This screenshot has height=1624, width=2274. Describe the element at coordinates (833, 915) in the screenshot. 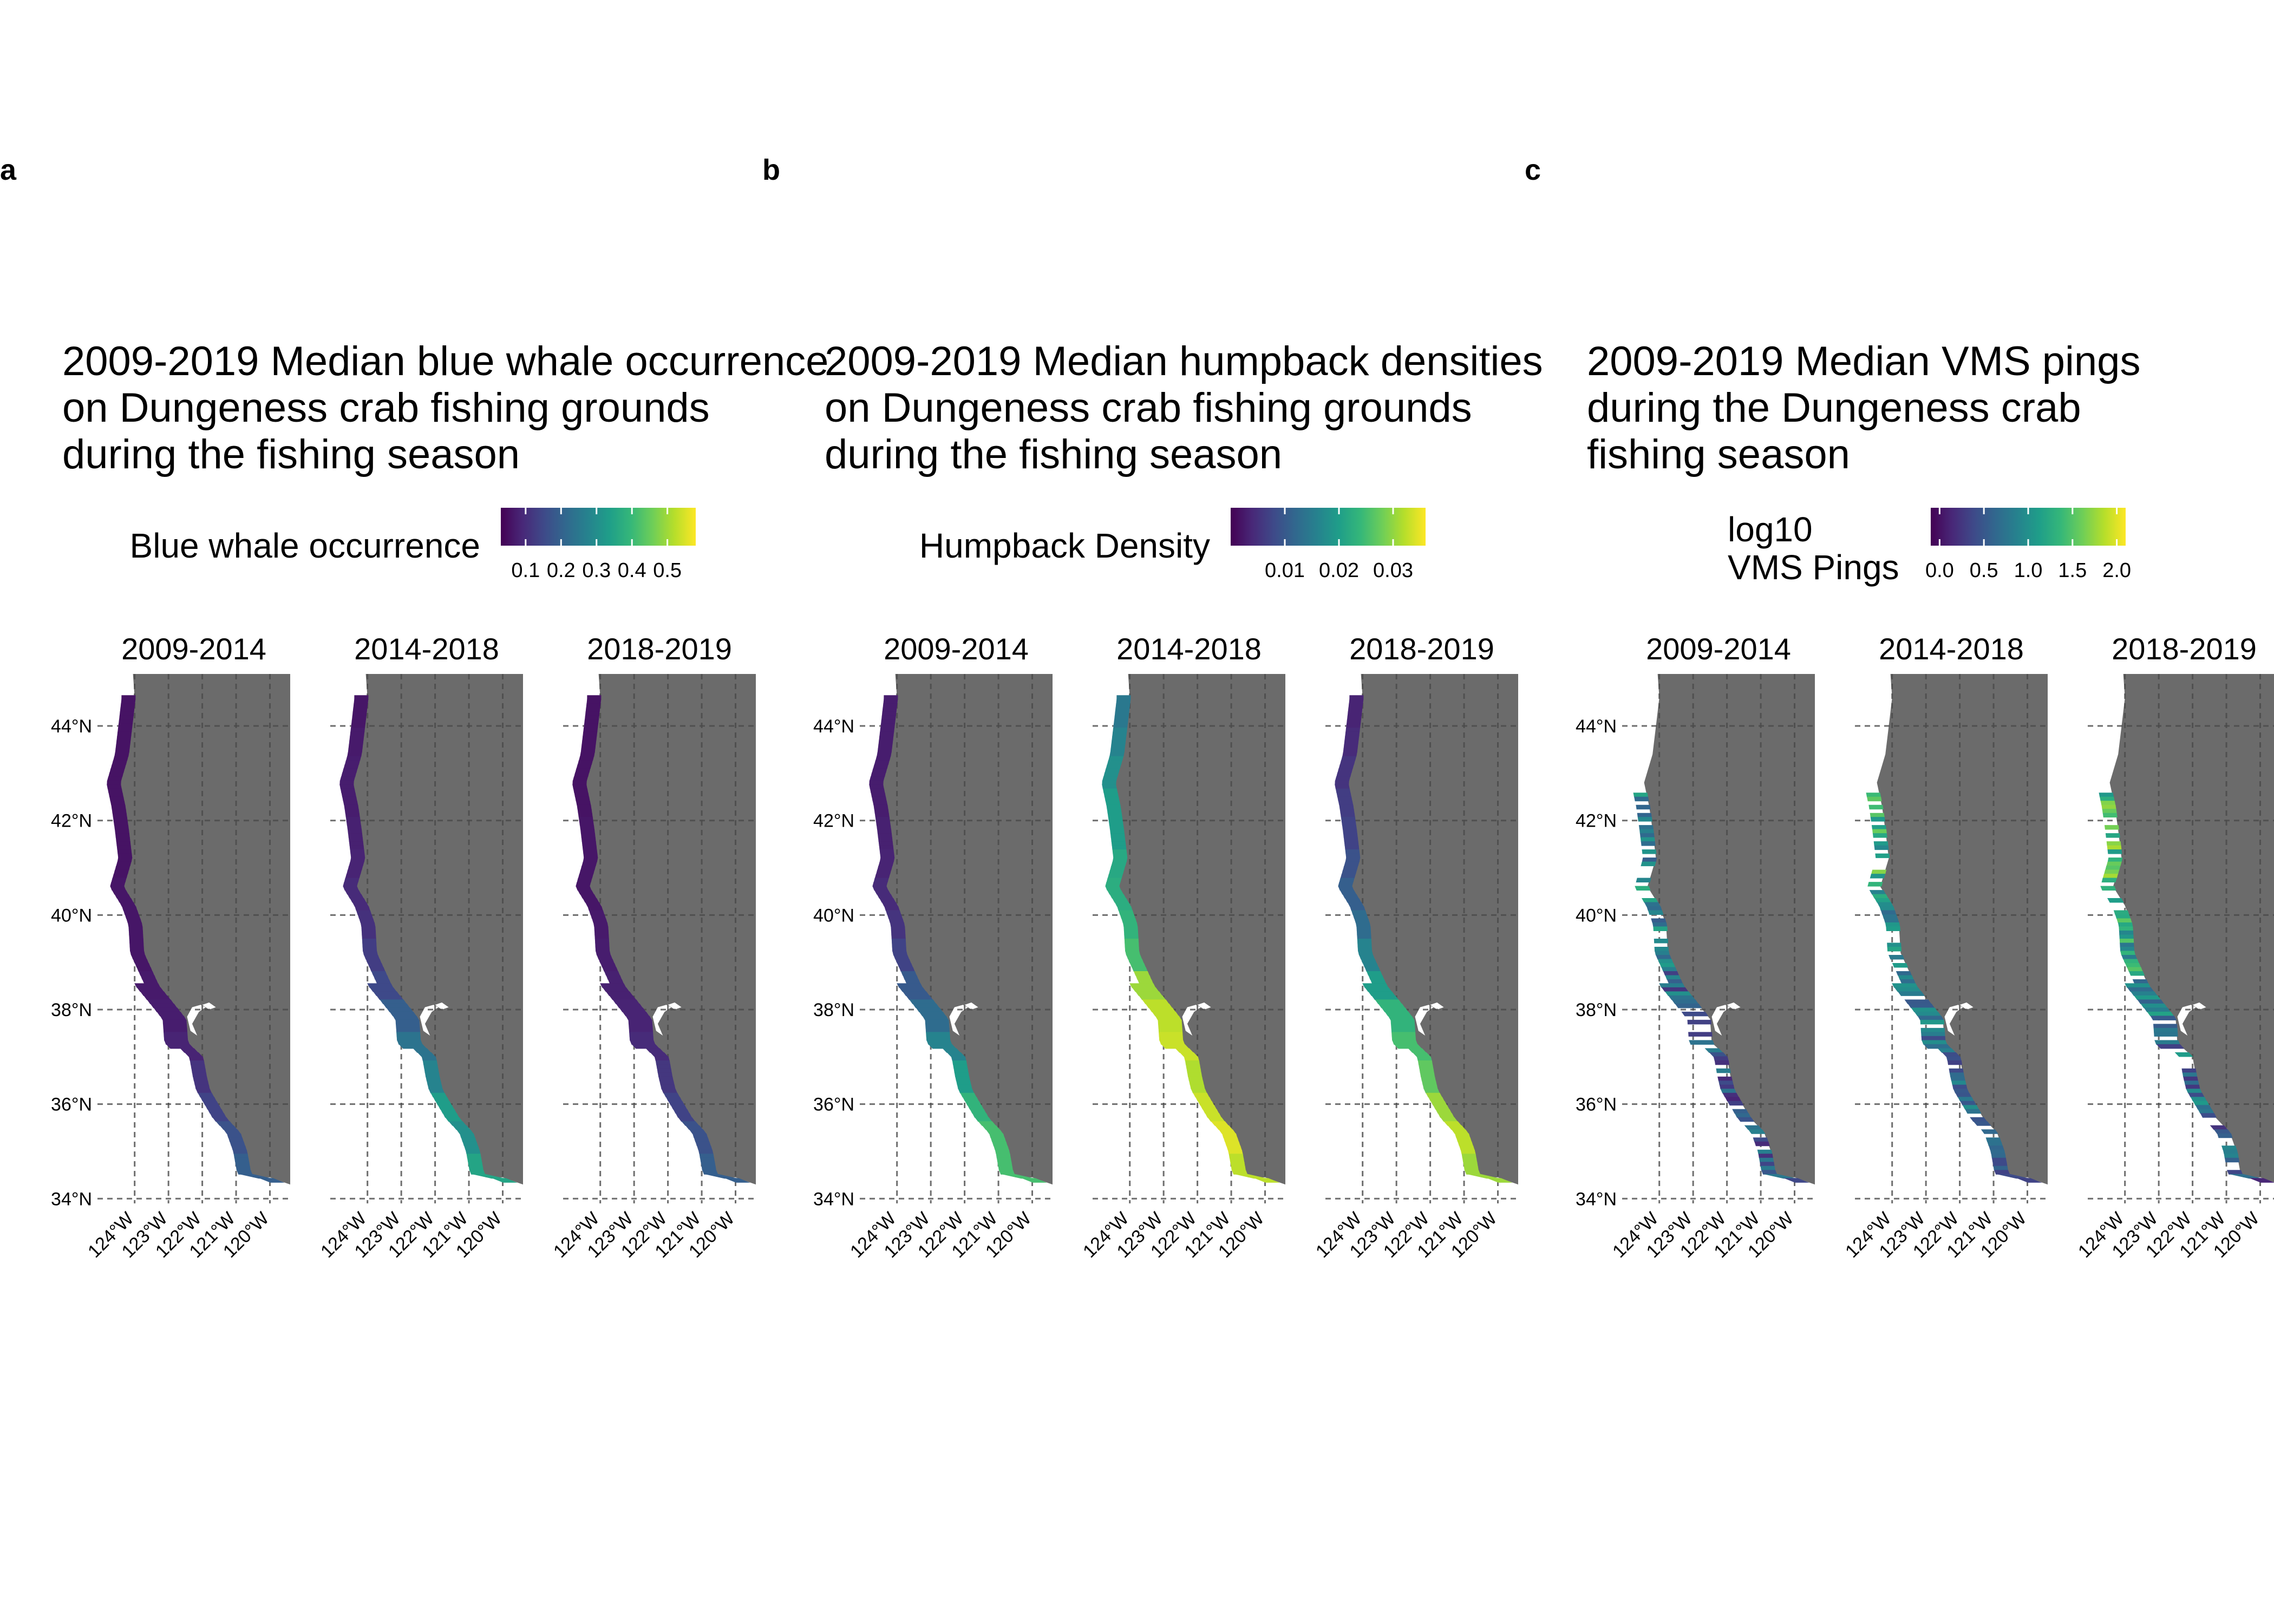

I see `lat-tick-label: 40°N` at that location.